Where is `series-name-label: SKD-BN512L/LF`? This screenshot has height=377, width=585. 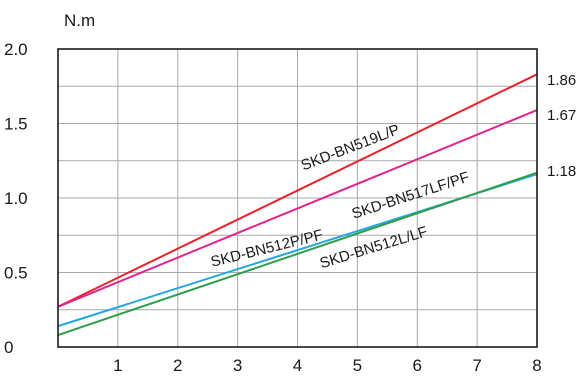
series-name-label: SKD-BN512L/LF is located at coordinates (374, 247).